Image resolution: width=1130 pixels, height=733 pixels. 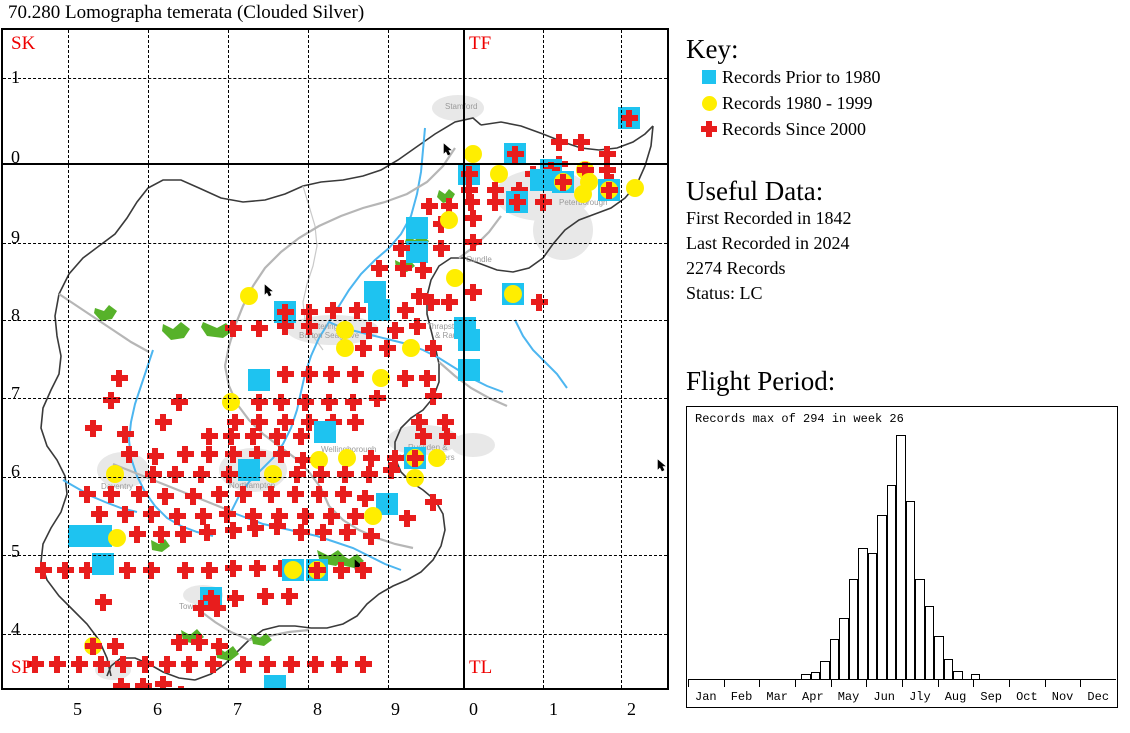 I want to click on map-xtick-2: 2, so click(x=631, y=709).